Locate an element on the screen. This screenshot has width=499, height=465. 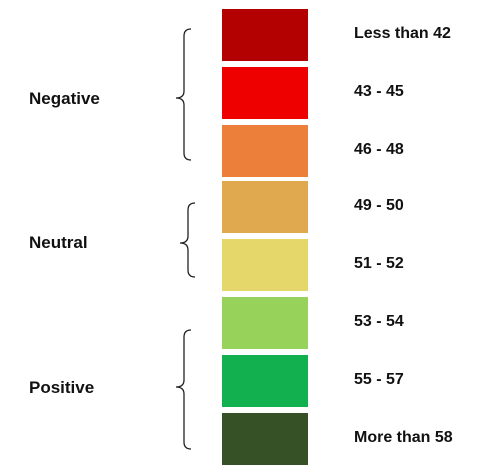
range-label-2: 43 - 45 is located at coordinates (379, 91).